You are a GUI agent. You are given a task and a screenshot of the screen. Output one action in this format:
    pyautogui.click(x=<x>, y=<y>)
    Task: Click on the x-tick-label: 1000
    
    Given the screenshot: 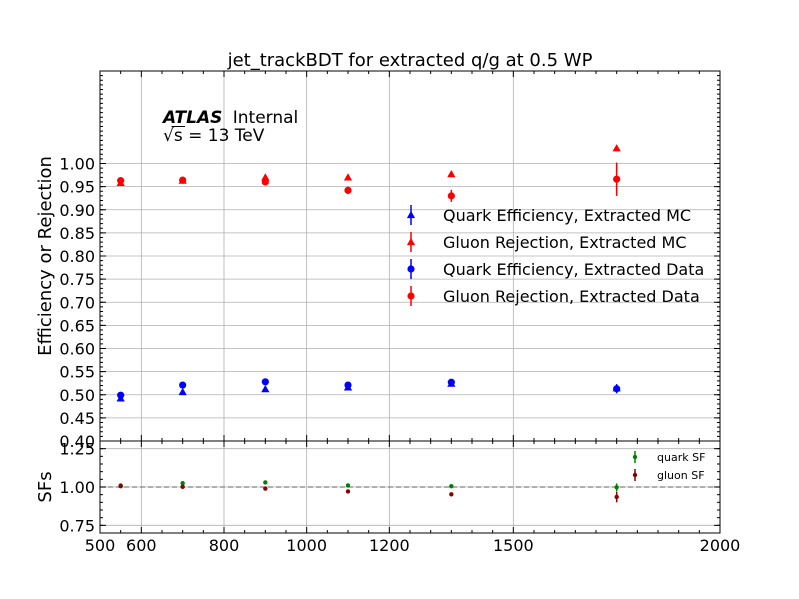 What is the action you would take?
    pyautogui.click(x=306, y=545)
    